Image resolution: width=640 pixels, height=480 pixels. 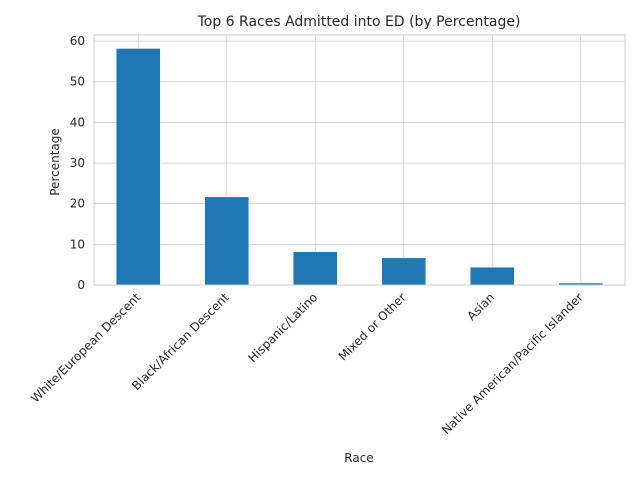 I want to click on y-tick-label: 60, so click(x=77, y=41).